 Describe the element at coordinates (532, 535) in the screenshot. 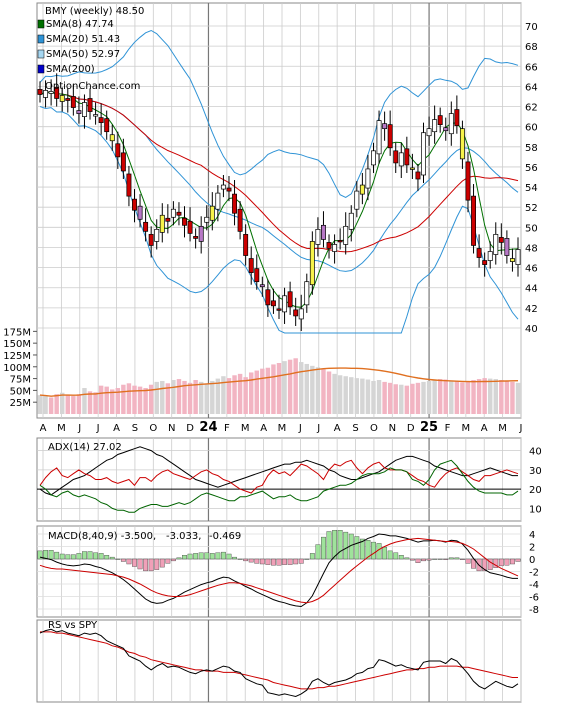

I see `macd-tick-label: 4` at that location.